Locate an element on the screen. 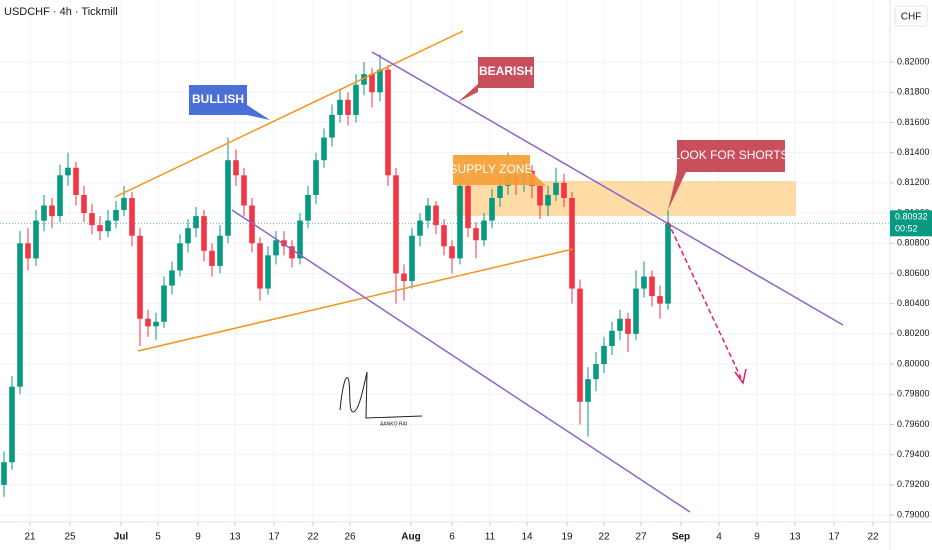 The width and height of the screenshot is (932, 550). x-tick-label: Aug is located at coordinates (410, 537).